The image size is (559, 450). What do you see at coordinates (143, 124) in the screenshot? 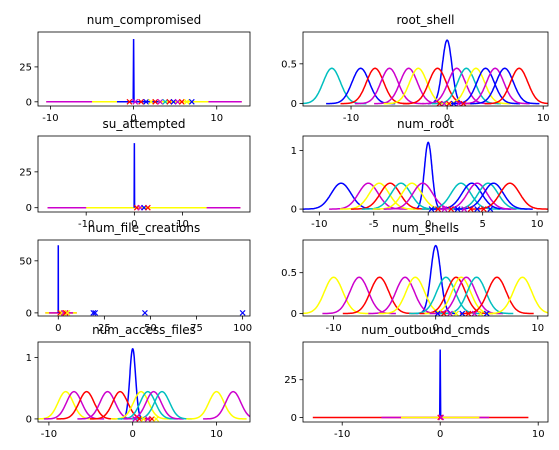
I see `subplot-title: su_attempted` at bounding box center [143, 124].